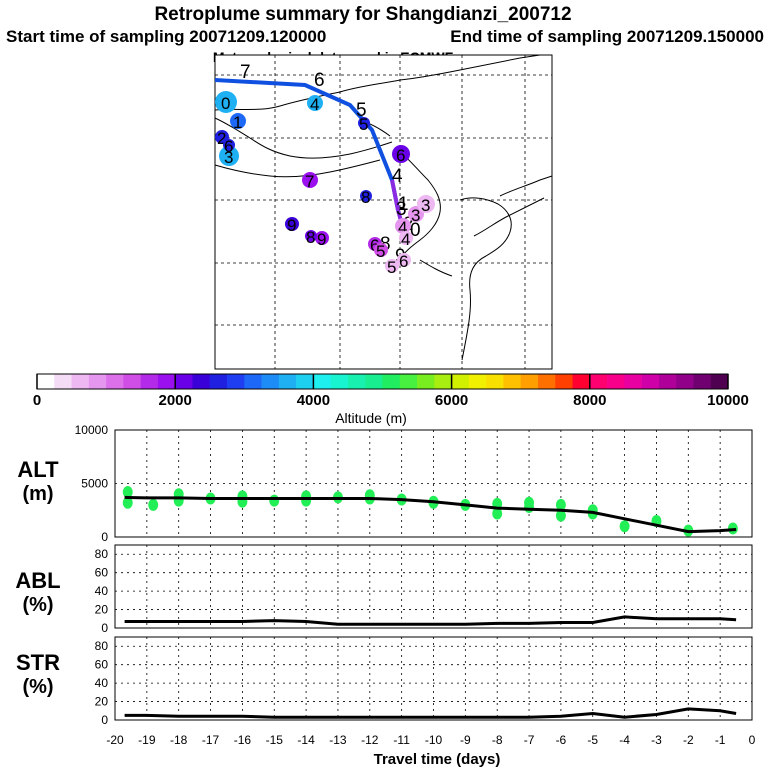 The image size is (768, 773). What do you see at coordinates (624, 740) in the screenshot?
I see `x-tick-label: -4` at bounding box center [624, 740].